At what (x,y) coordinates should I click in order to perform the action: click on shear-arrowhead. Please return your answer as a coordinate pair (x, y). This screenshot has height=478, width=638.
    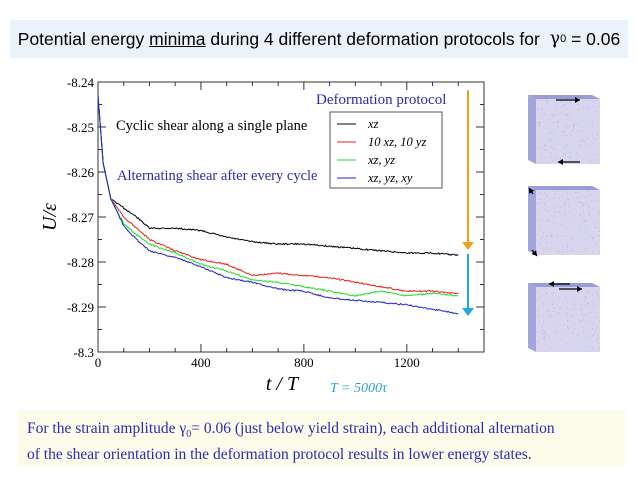
    Looking at the image, I should click on (577, 100).